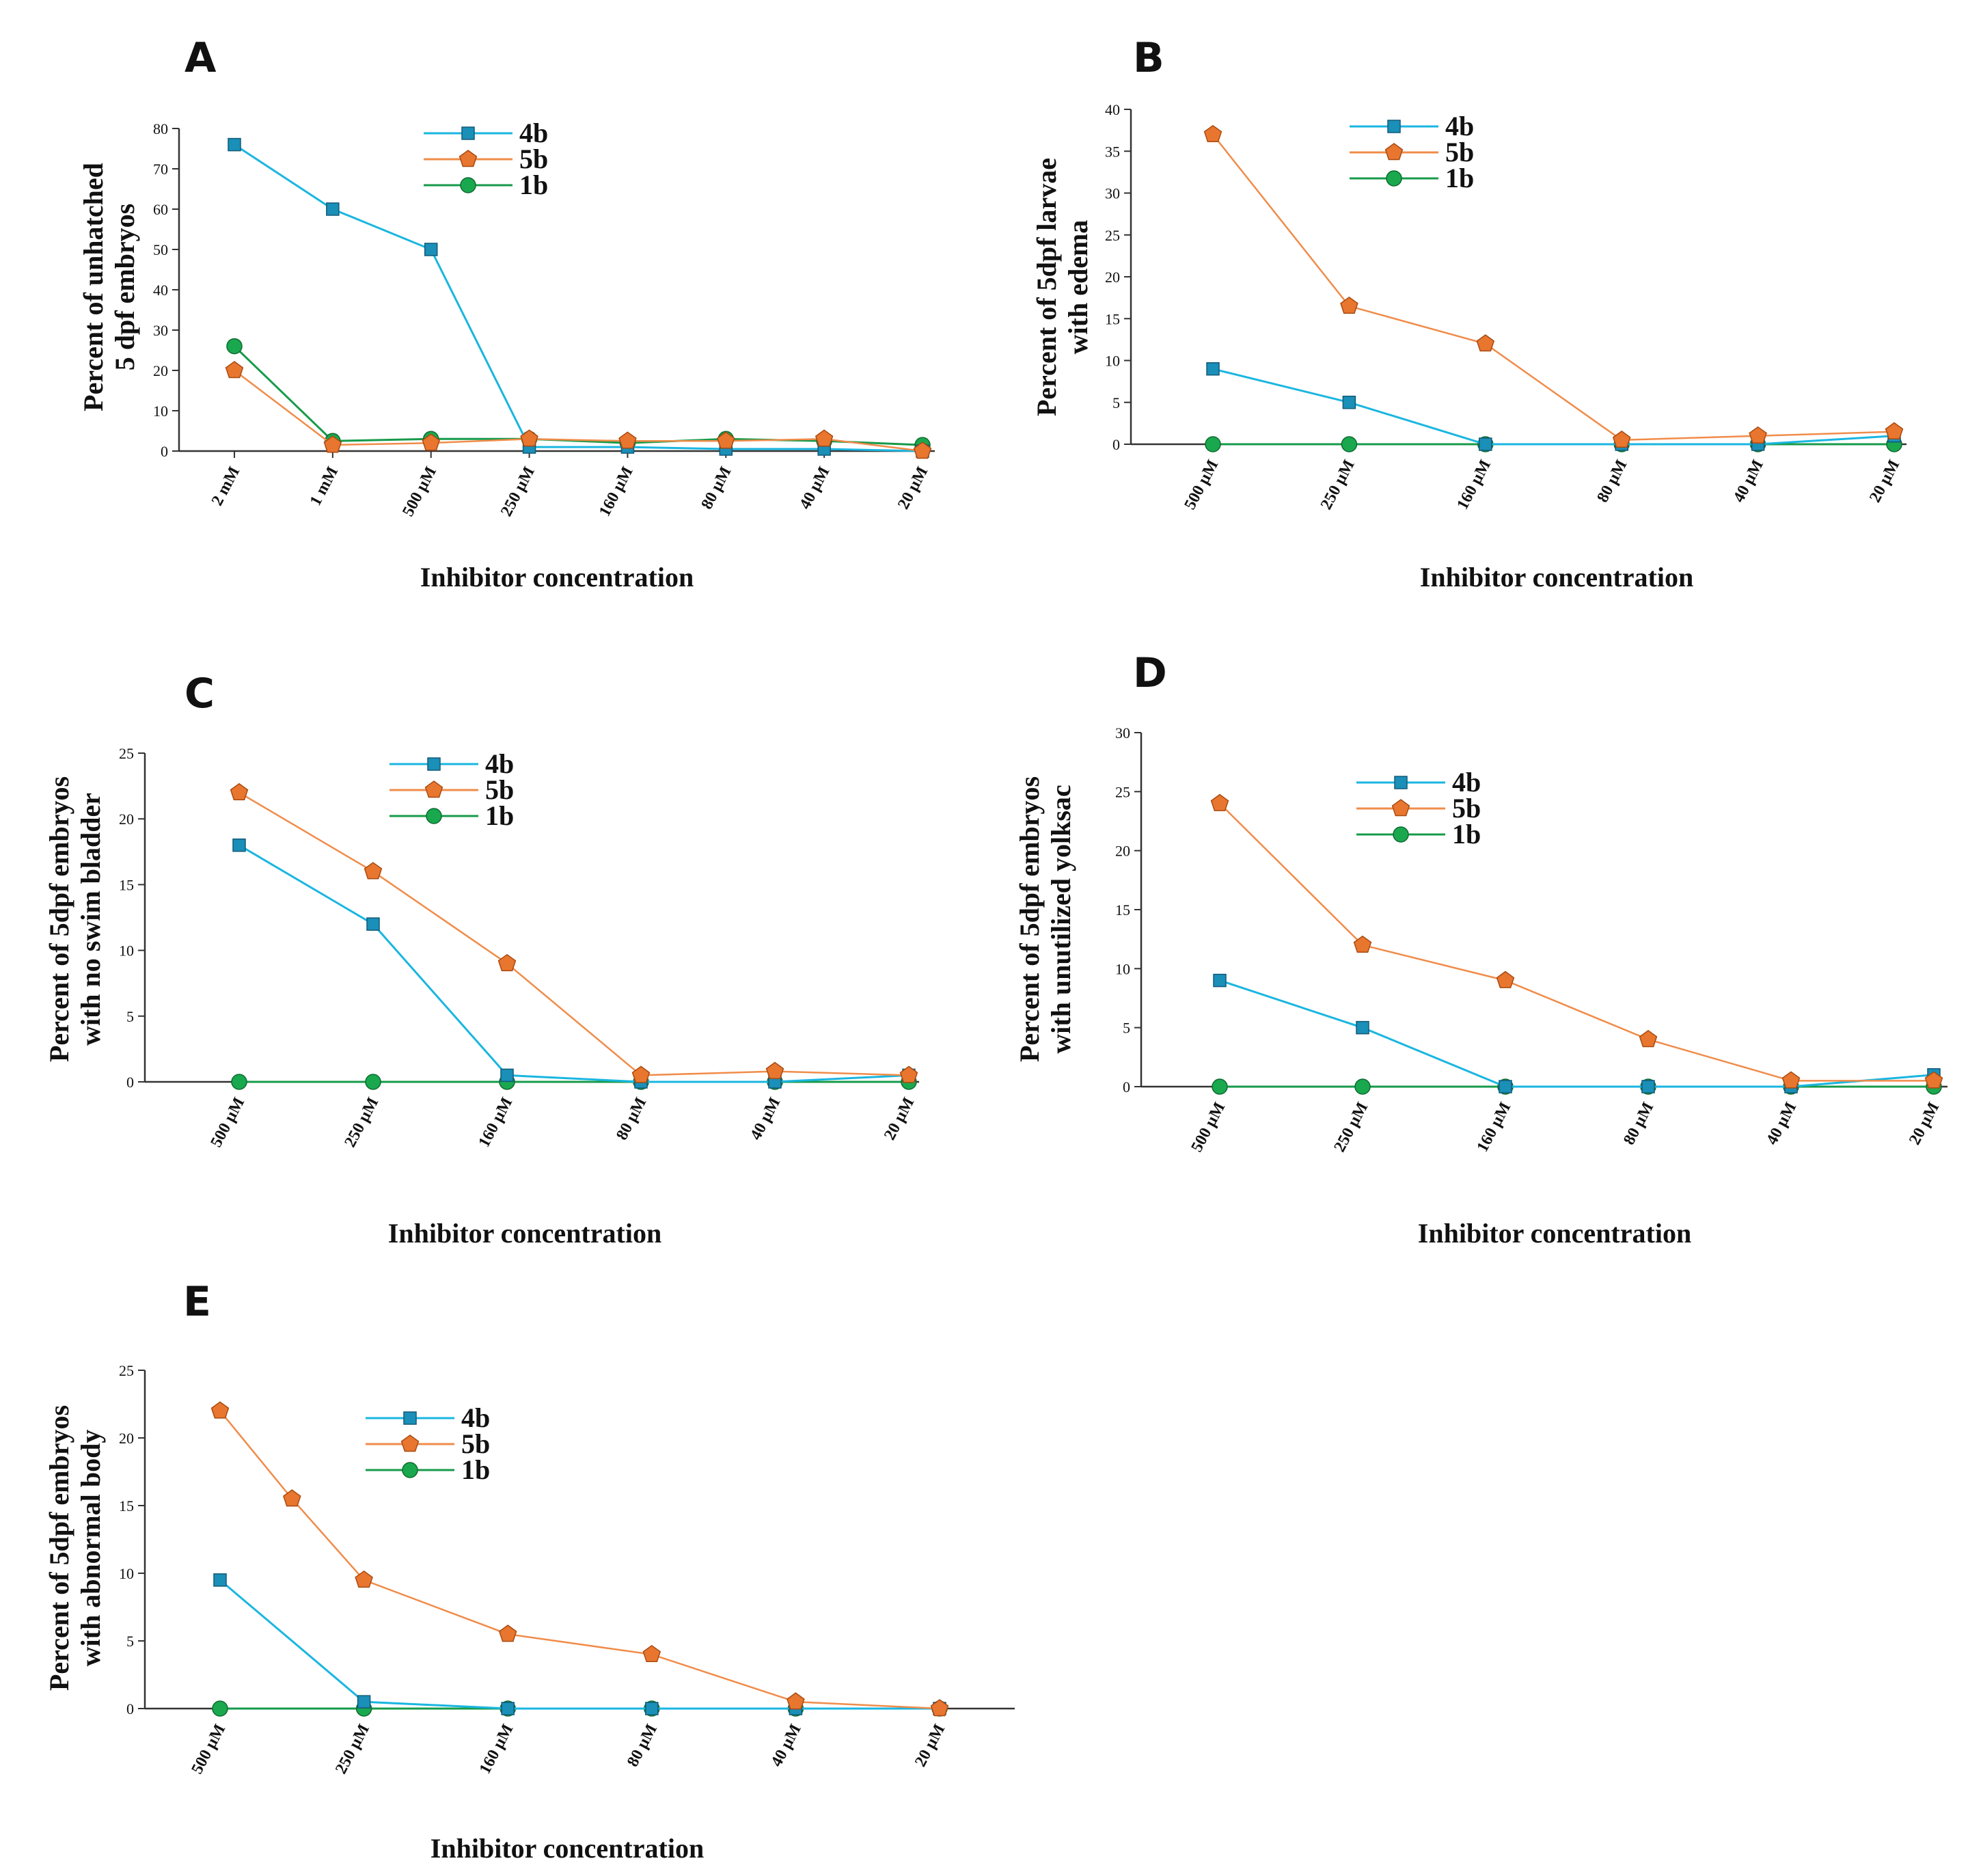 The width and height of the screenshot is (1968, 1876). What do you see at coordinates (160, 250) in the screenshot?
I see `y-tick-label: 50` at bounding box center [160, 250].